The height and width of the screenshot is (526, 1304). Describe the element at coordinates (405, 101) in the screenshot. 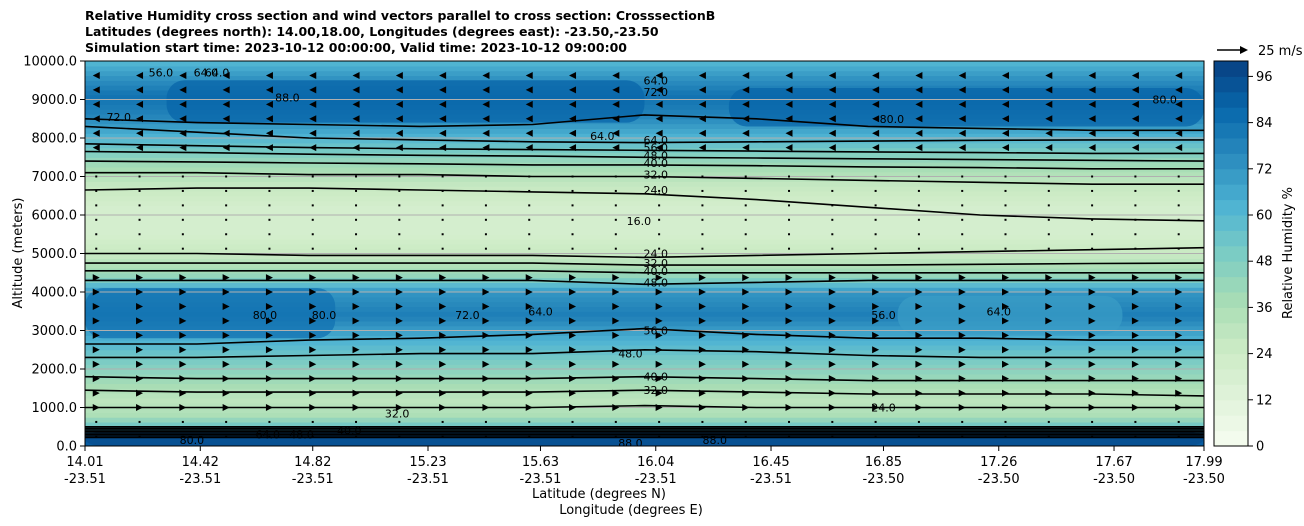

I see `rh-patch` at that location.